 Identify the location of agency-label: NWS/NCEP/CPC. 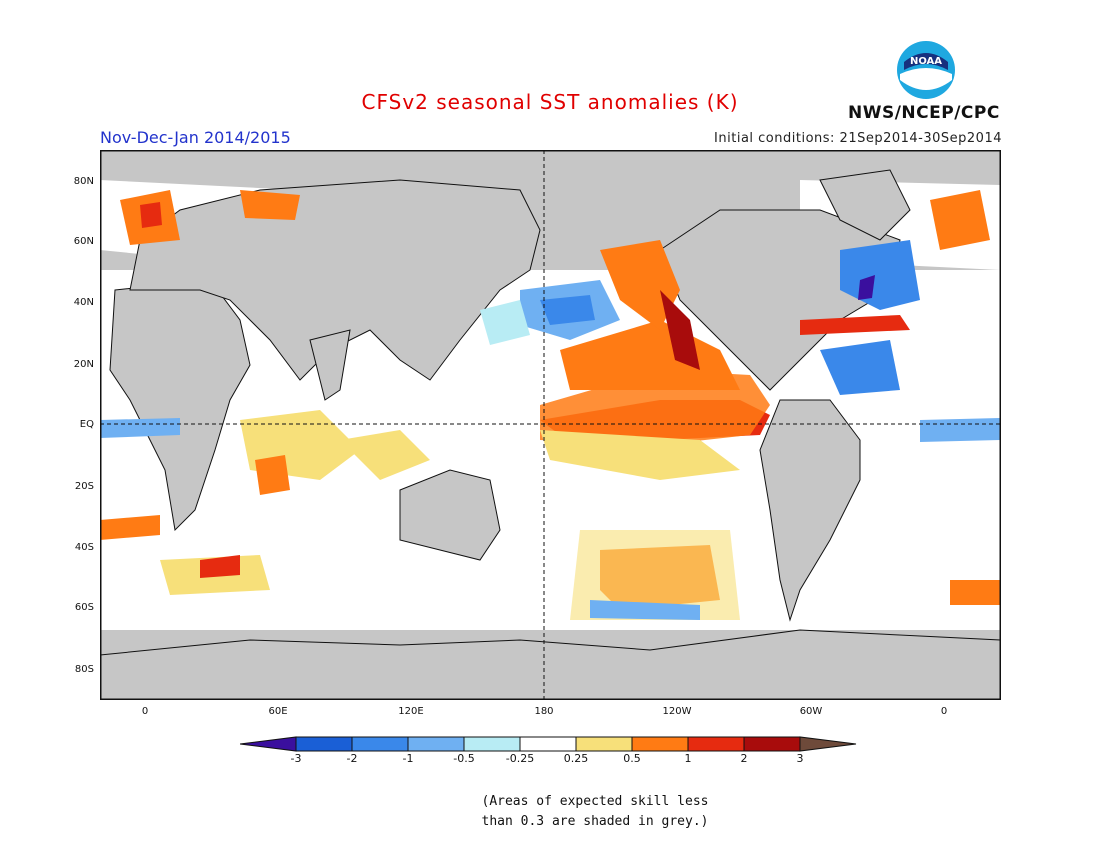
(924, 113).